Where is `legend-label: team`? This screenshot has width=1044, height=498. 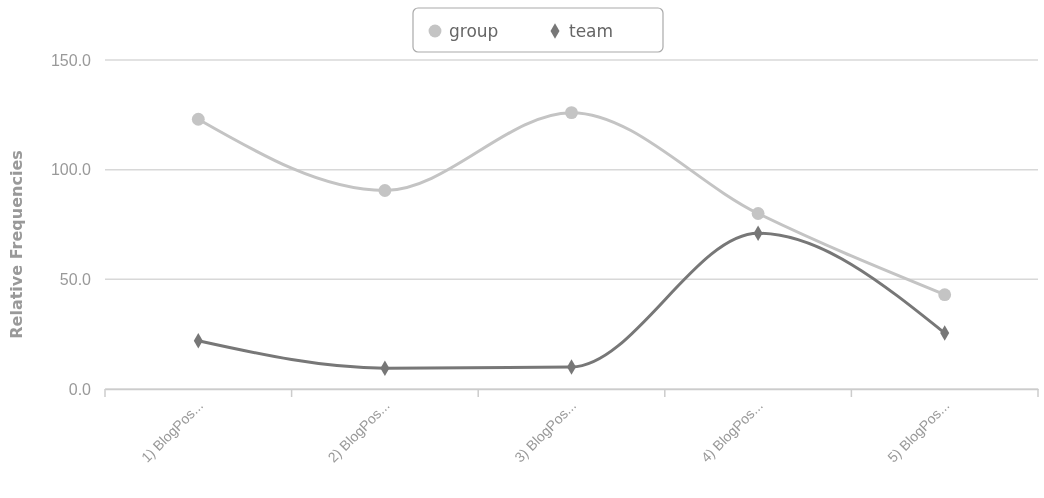 legend-label: team is located at coordinates (591, 31).